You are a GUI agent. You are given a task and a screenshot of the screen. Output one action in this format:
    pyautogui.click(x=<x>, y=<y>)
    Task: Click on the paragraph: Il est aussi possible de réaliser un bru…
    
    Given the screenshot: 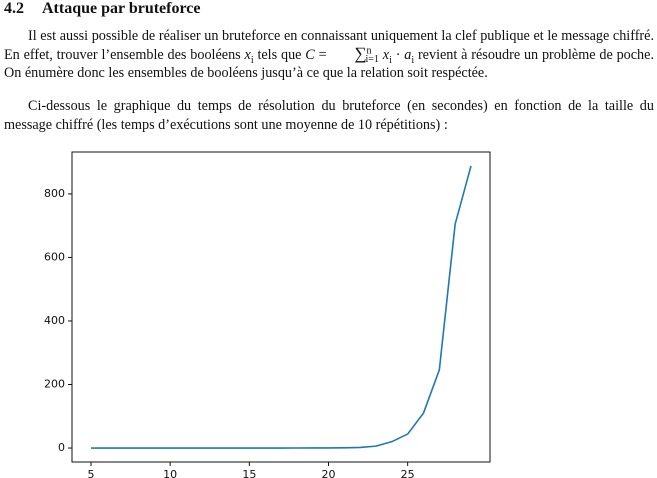 What is the action you would take?
    pyautogui.click(x=329, y=55)
    